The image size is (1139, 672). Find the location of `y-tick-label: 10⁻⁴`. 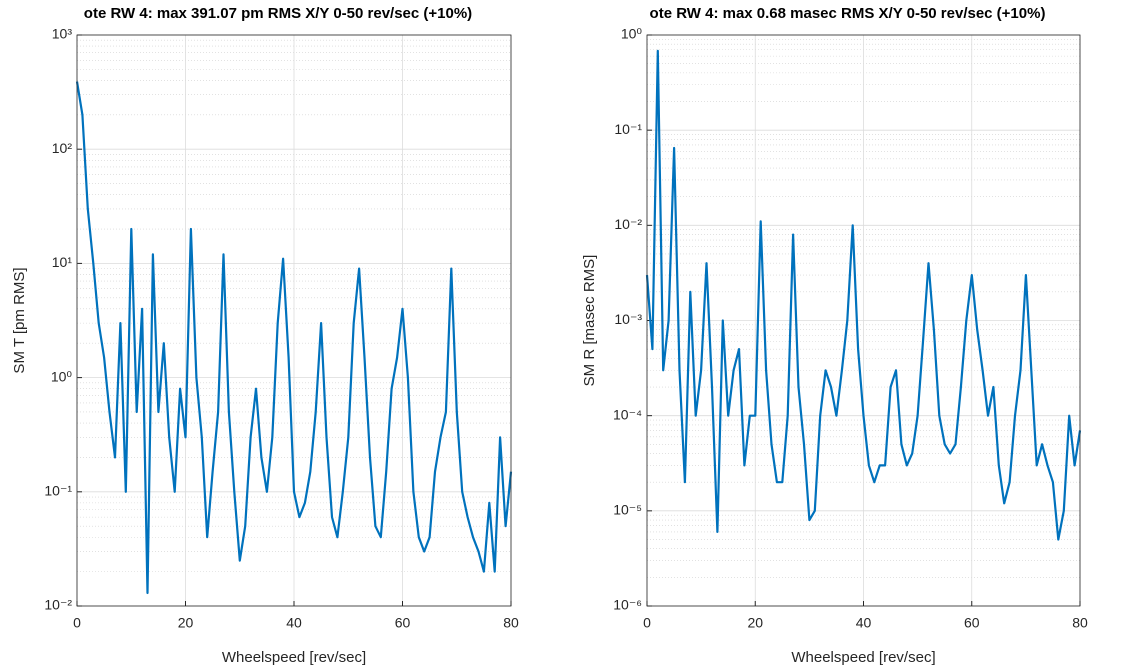

y-tick-label: 10⁻⁴ is located at coordinates (627, 414).